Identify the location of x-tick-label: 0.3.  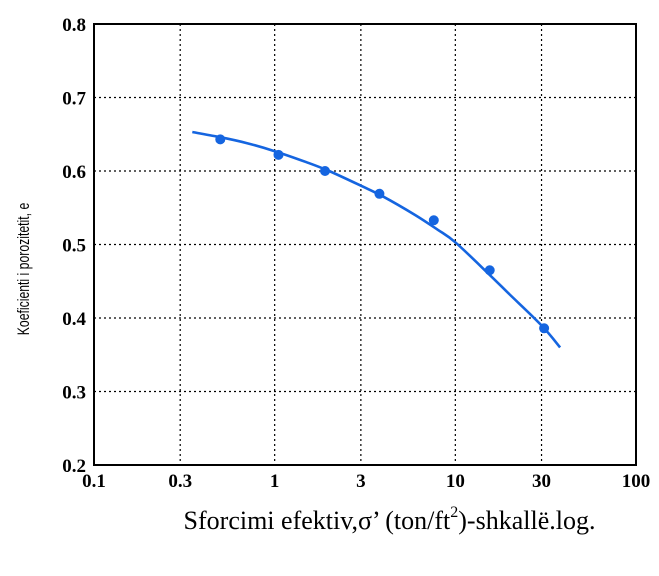
(180, 481).